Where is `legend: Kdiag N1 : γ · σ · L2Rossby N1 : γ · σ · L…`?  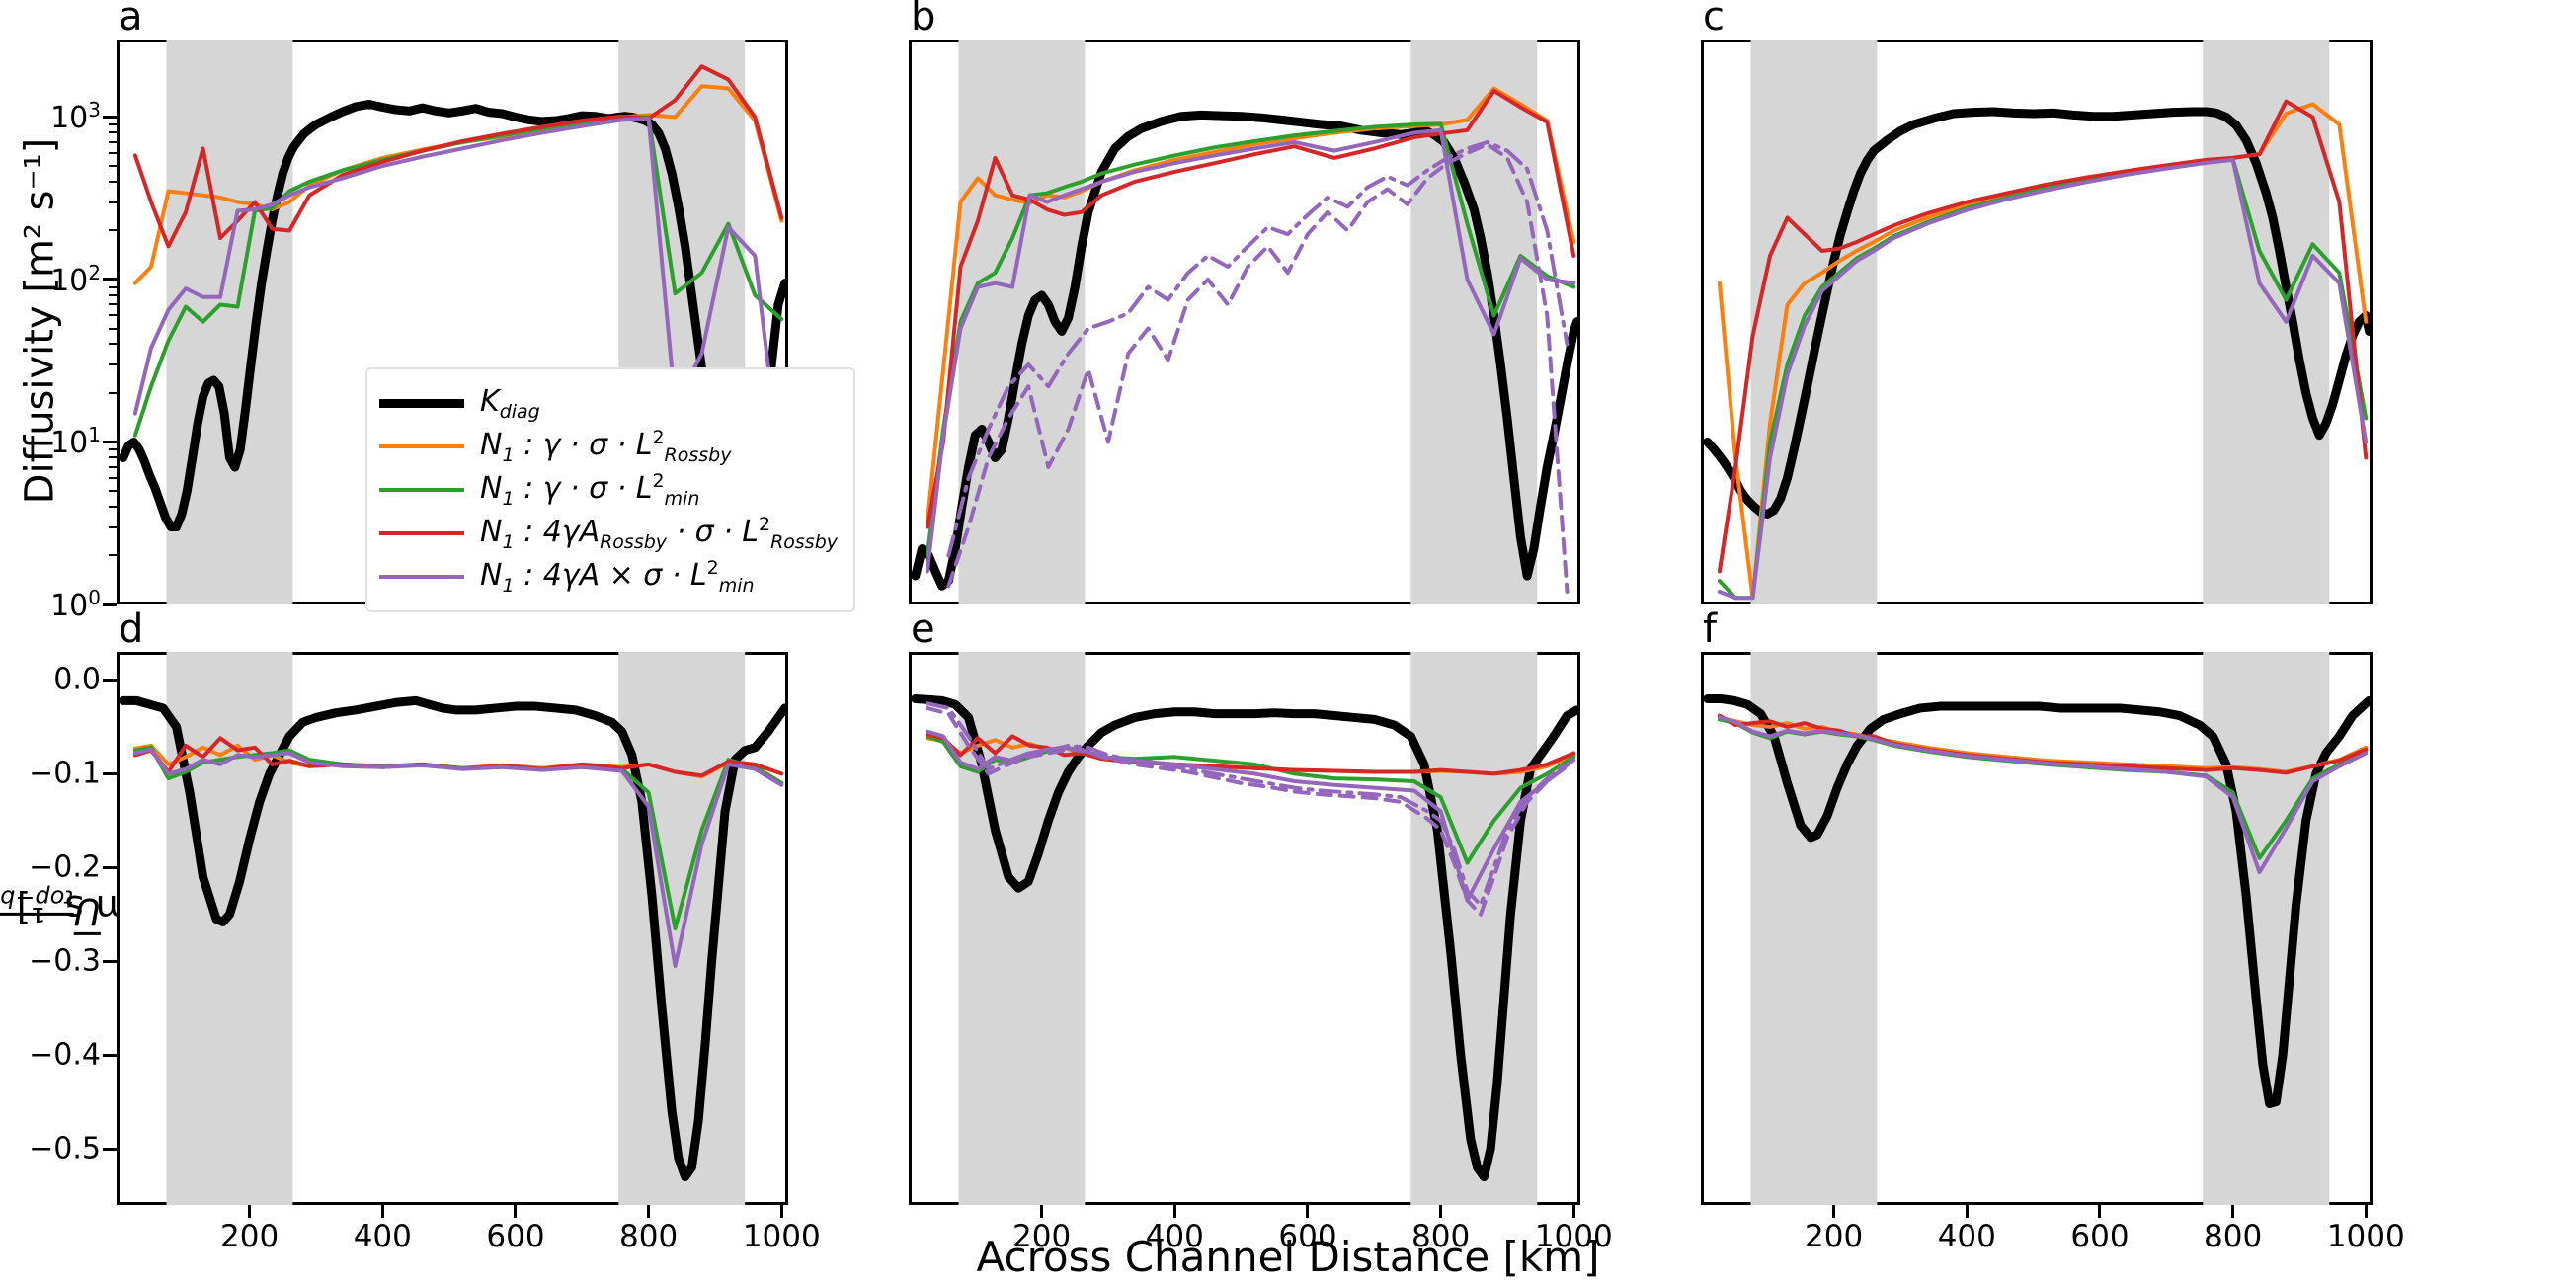
legend: Kdiag N1 : γ · σ · L2Rossby N1 : γ · σ · L… is located at coordinates (610, 490).